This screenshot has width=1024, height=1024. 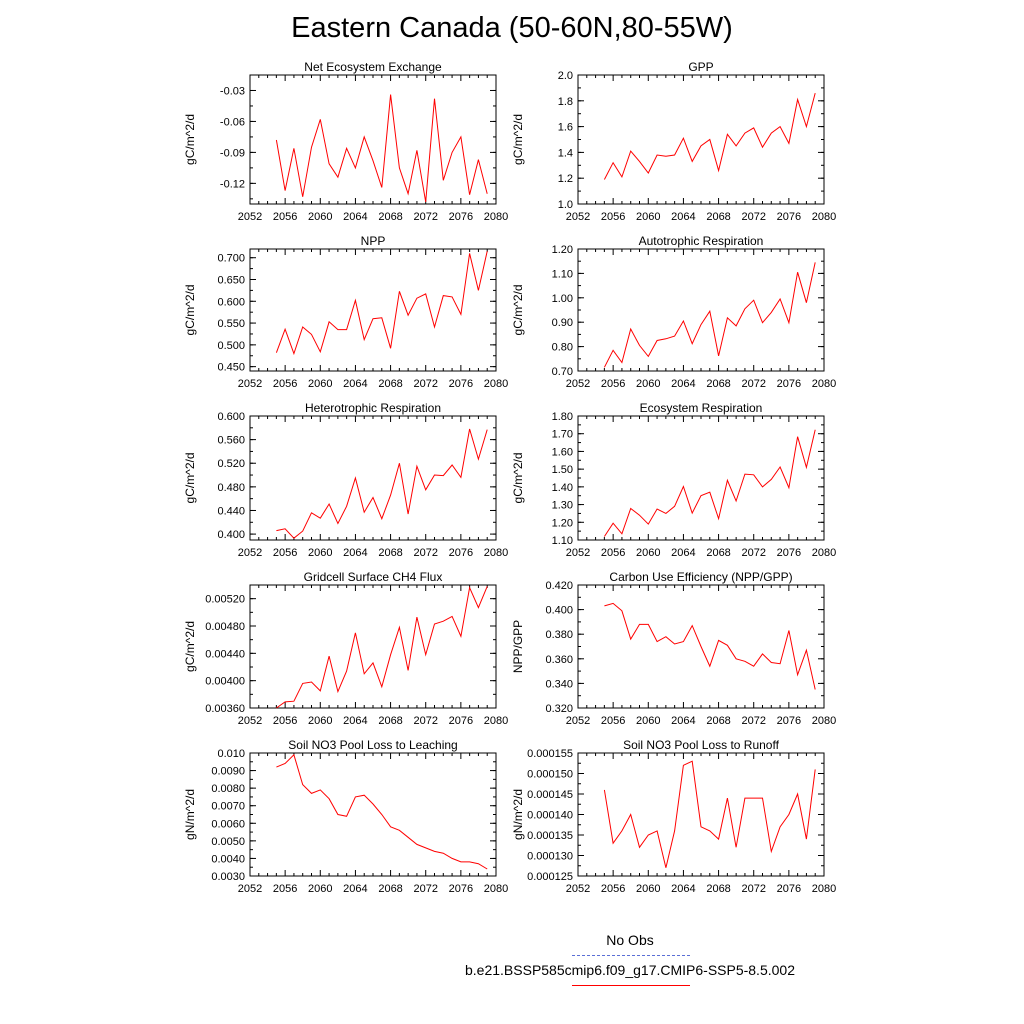 What do you see at coordinates (518, 814) in the screenshot?
I see `chart-10-ylabel: gN/m^2/d` at bounding box center [518, 814].